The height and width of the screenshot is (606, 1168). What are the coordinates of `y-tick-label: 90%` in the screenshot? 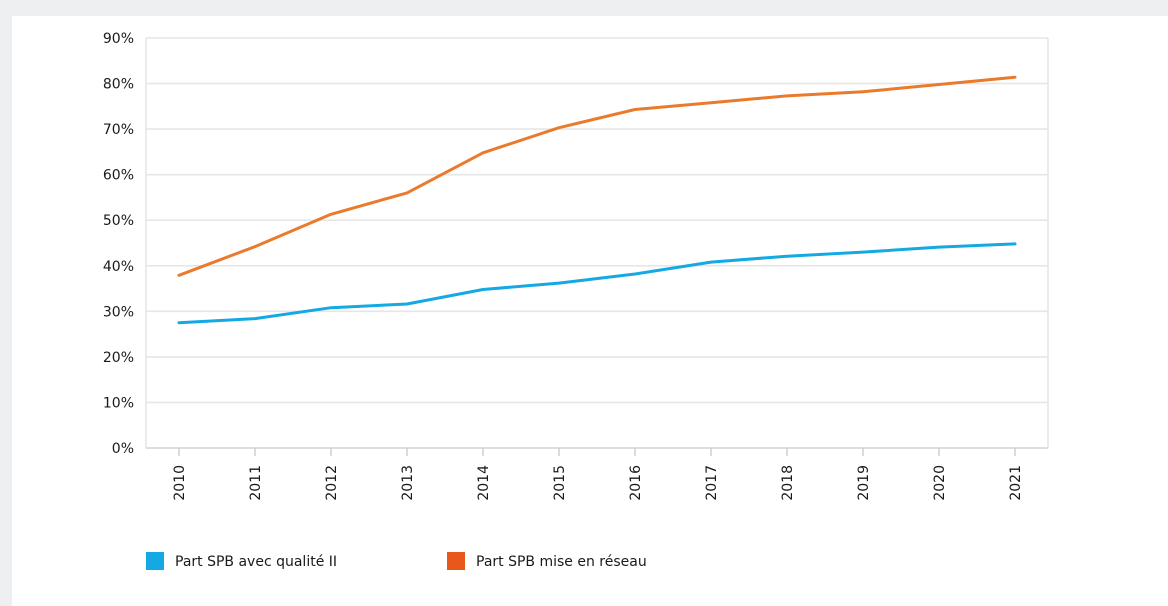 It's located at (118, 39).